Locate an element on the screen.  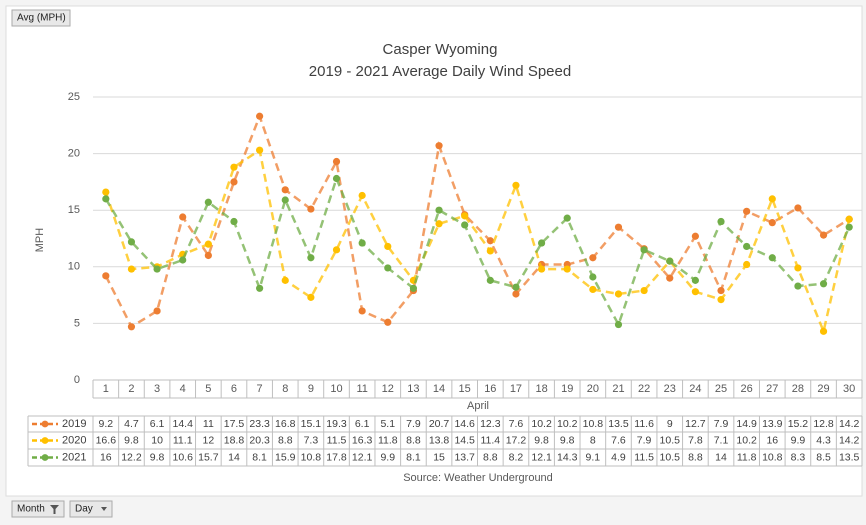
x-tick-label: 23 is located at coordinates (670, 389).